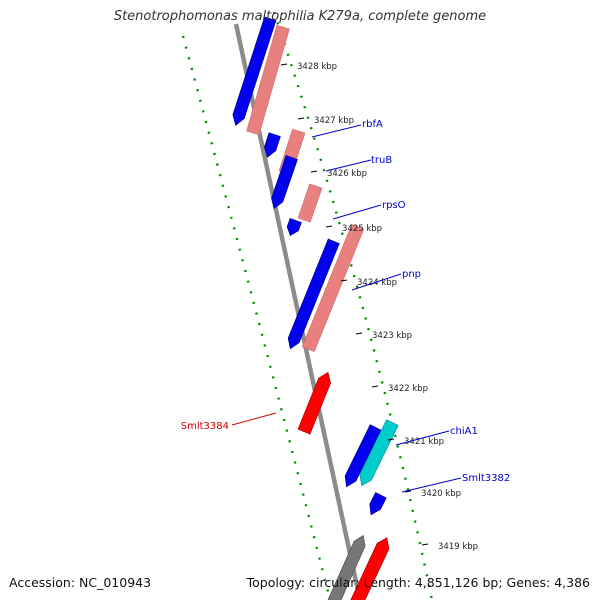 This screenshot has width=600, height=600. I want to click on cds-feature-cyan, so click(379, 452).